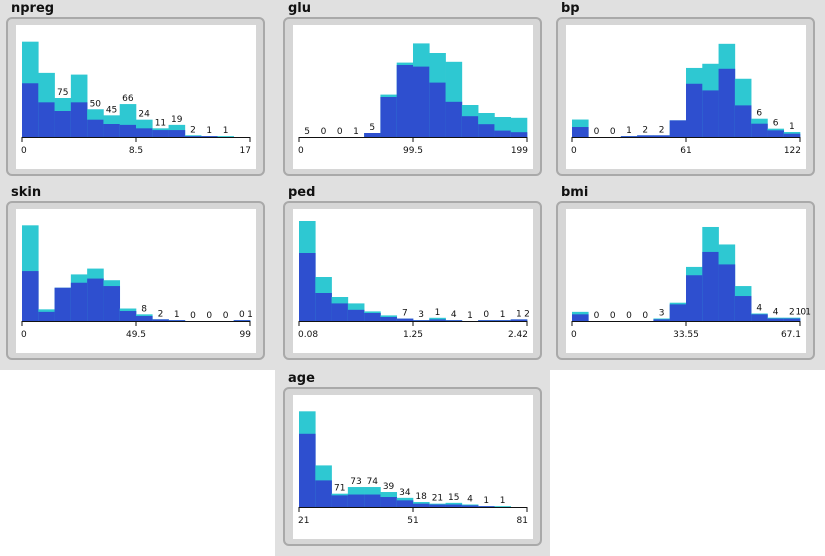  What do you see at coordinates (413, 281) in the screenshot?
I see `plot-area: 7 3 1 4 1 0 1 1 2 0.08 1.25 2.42` at bounding box center [413, 281].